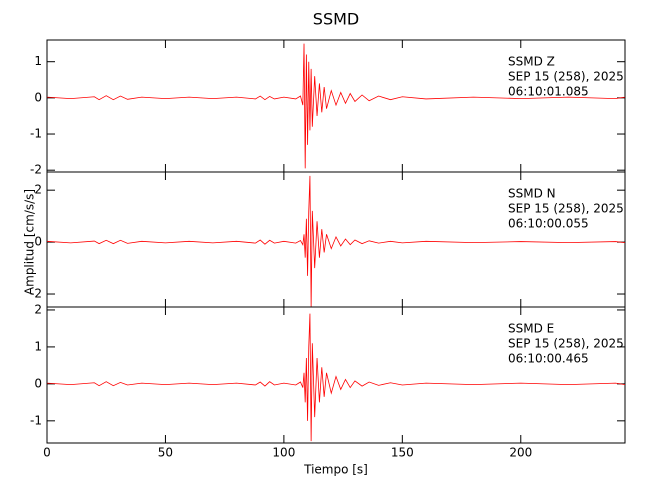 This screenshot has height=500, width=650. I want to click on x-tick-label: 0, so click(47, 453).